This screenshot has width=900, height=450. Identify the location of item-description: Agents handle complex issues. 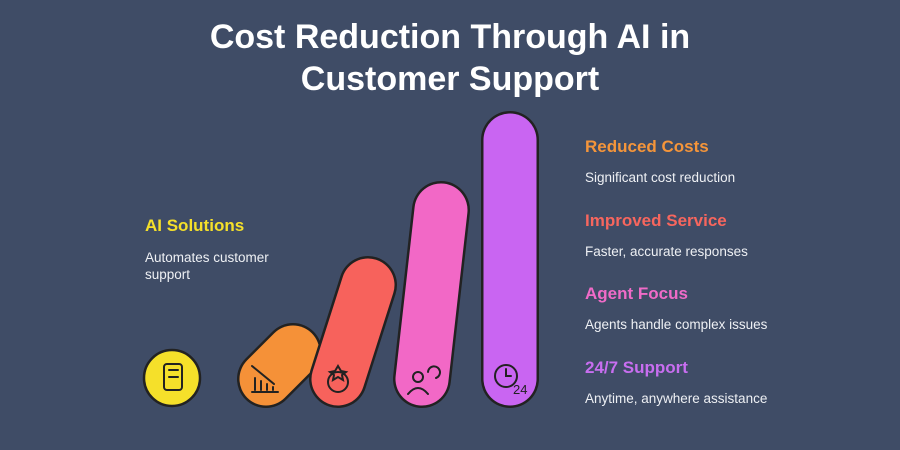
(676, 324).